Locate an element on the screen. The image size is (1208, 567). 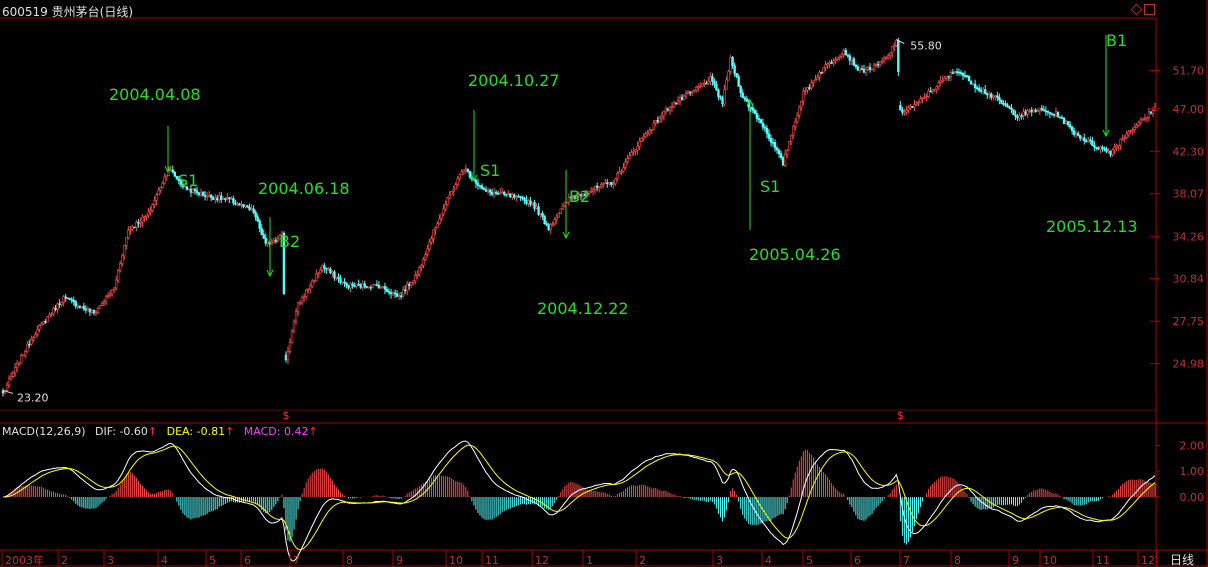
month-label: 11 is located at coordinates (1103, 560).